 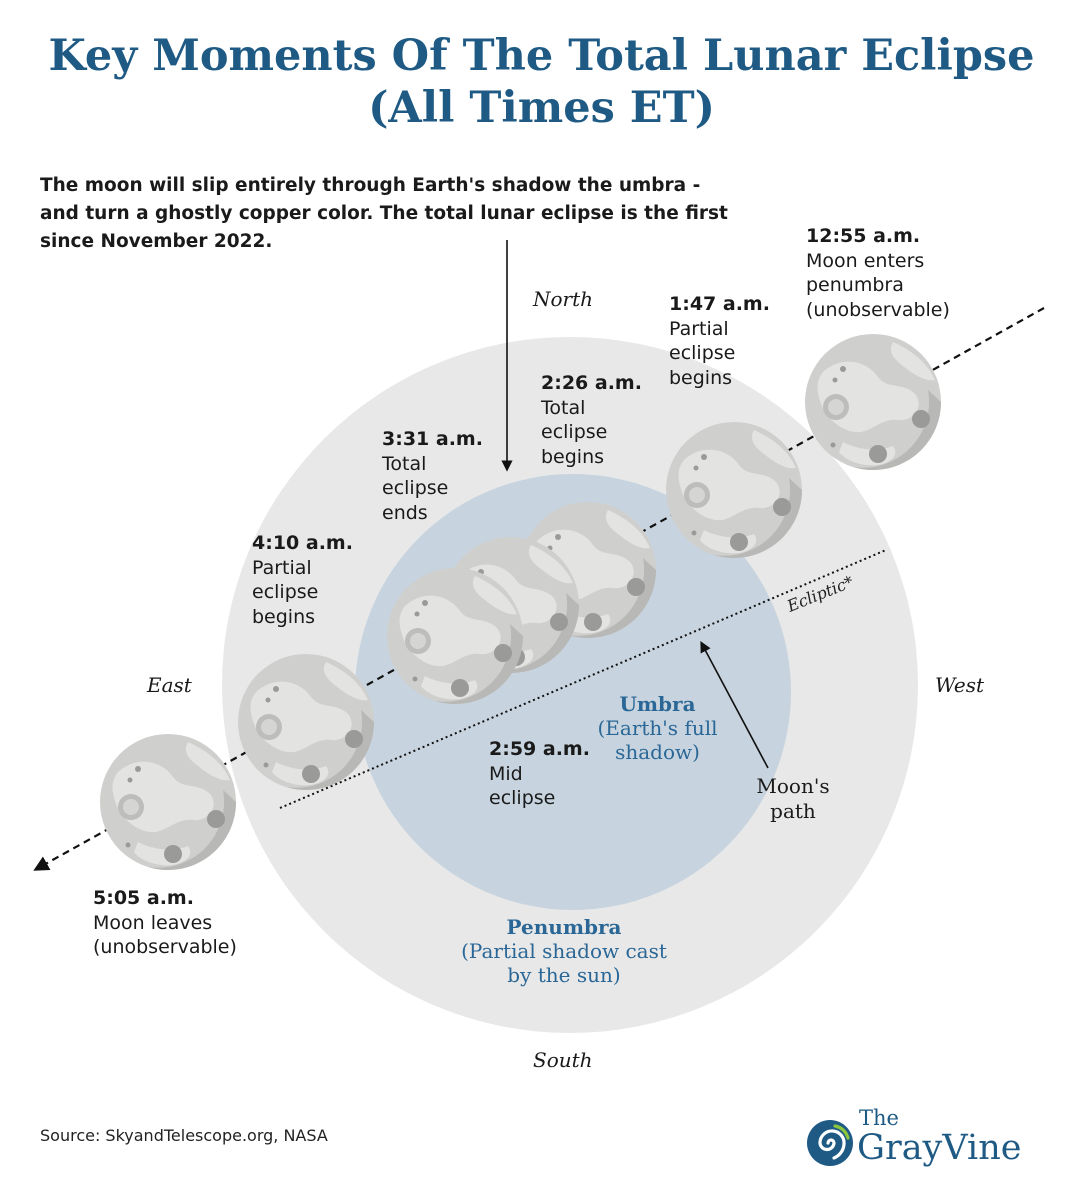 I want to click on logo-name: GrayVine, so click(x=939, y=1148).